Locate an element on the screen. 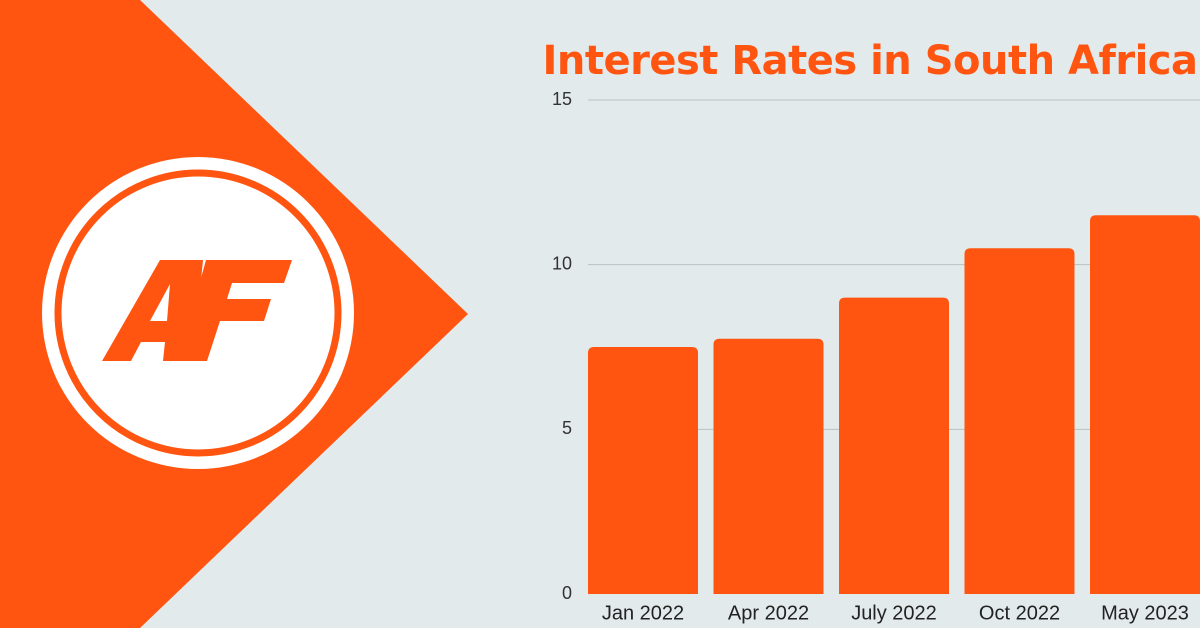  af-logo is located at coordinates (198, 313).